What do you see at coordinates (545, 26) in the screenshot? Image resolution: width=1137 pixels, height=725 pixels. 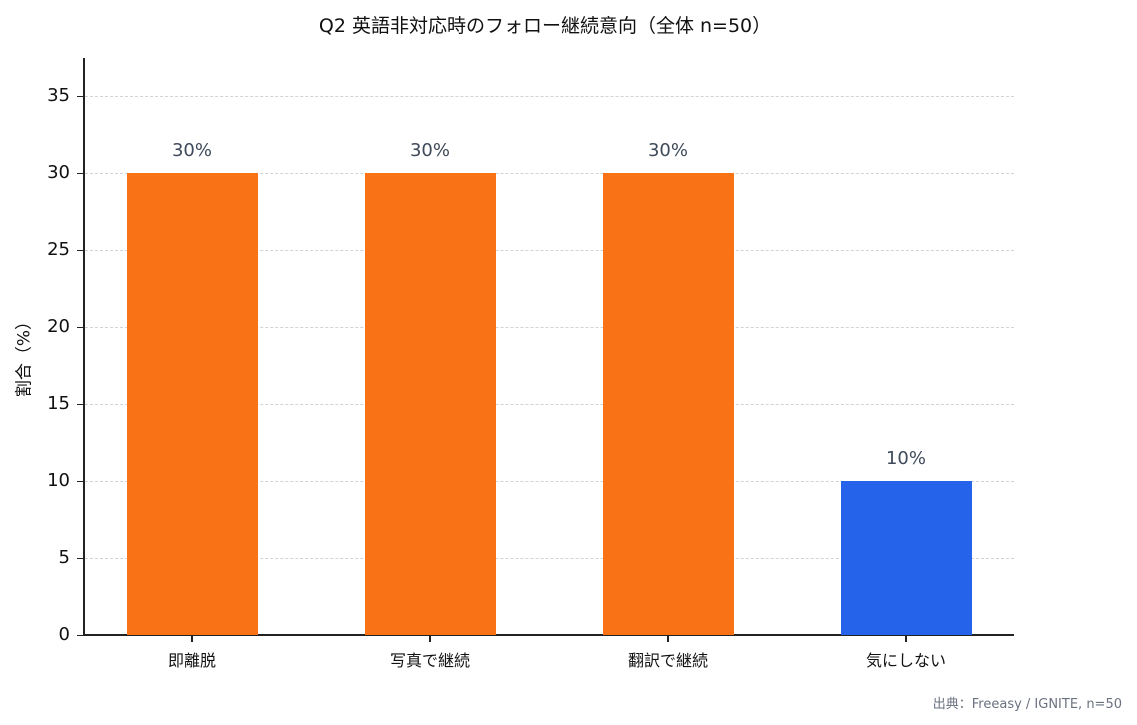 I see `chart-title: Q2 英語非対応時のフォロー継続意向（全体 n=50）` at bounding box center [545, 26].